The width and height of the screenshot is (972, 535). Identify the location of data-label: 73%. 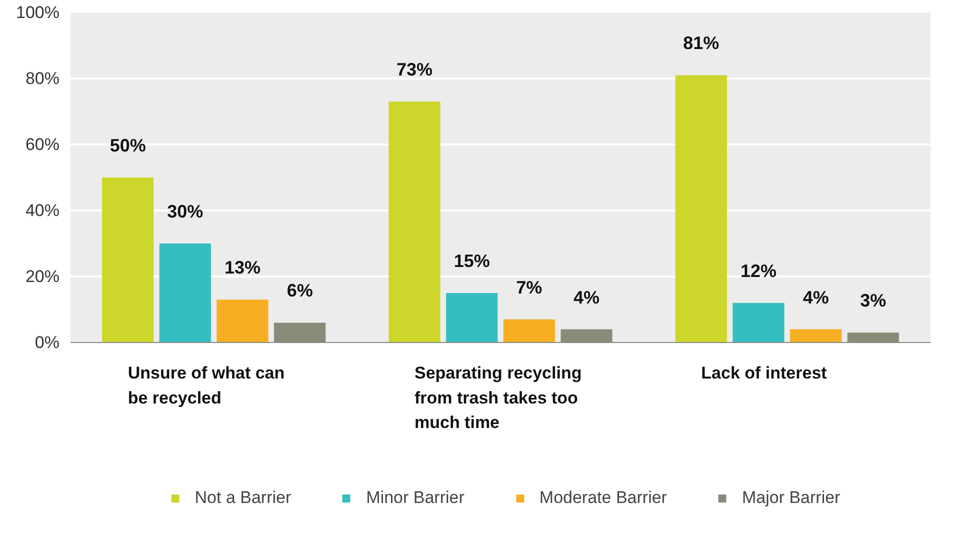
(414, 70).